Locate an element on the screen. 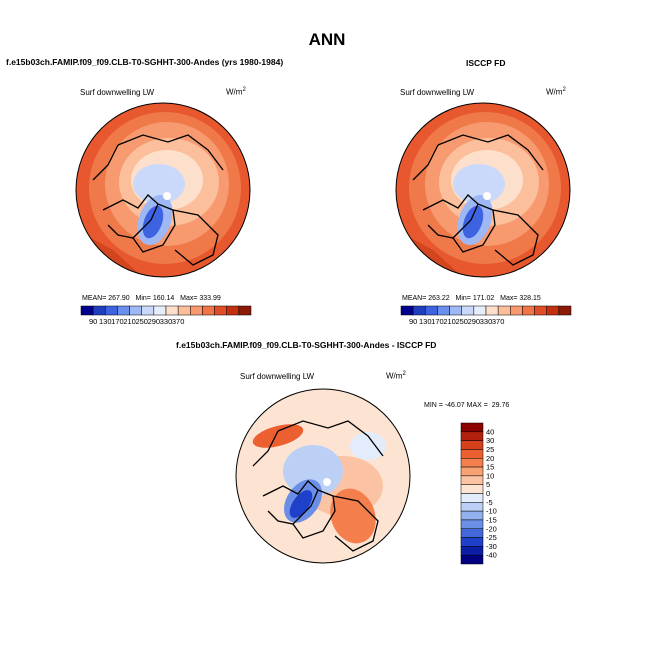 This screenshot has width=654, height=655. map-3-border is located at coordinates (323, 476).